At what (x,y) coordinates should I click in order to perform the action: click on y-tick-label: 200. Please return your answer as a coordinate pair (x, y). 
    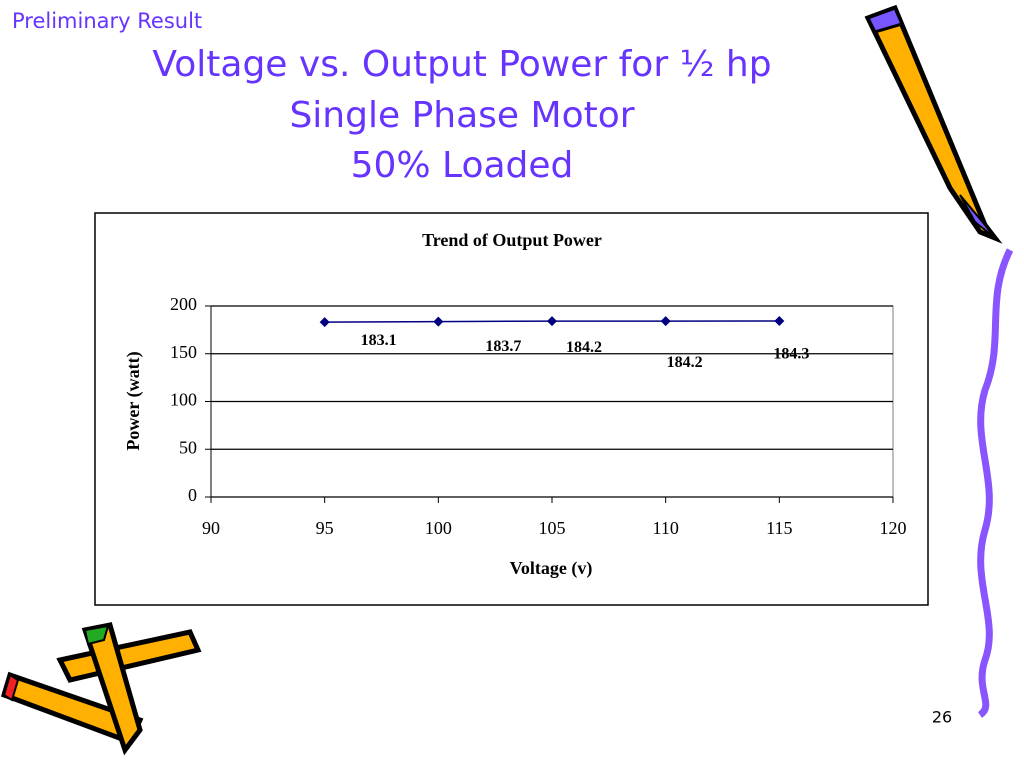
    Looking at the image, I should click on (183, 304).